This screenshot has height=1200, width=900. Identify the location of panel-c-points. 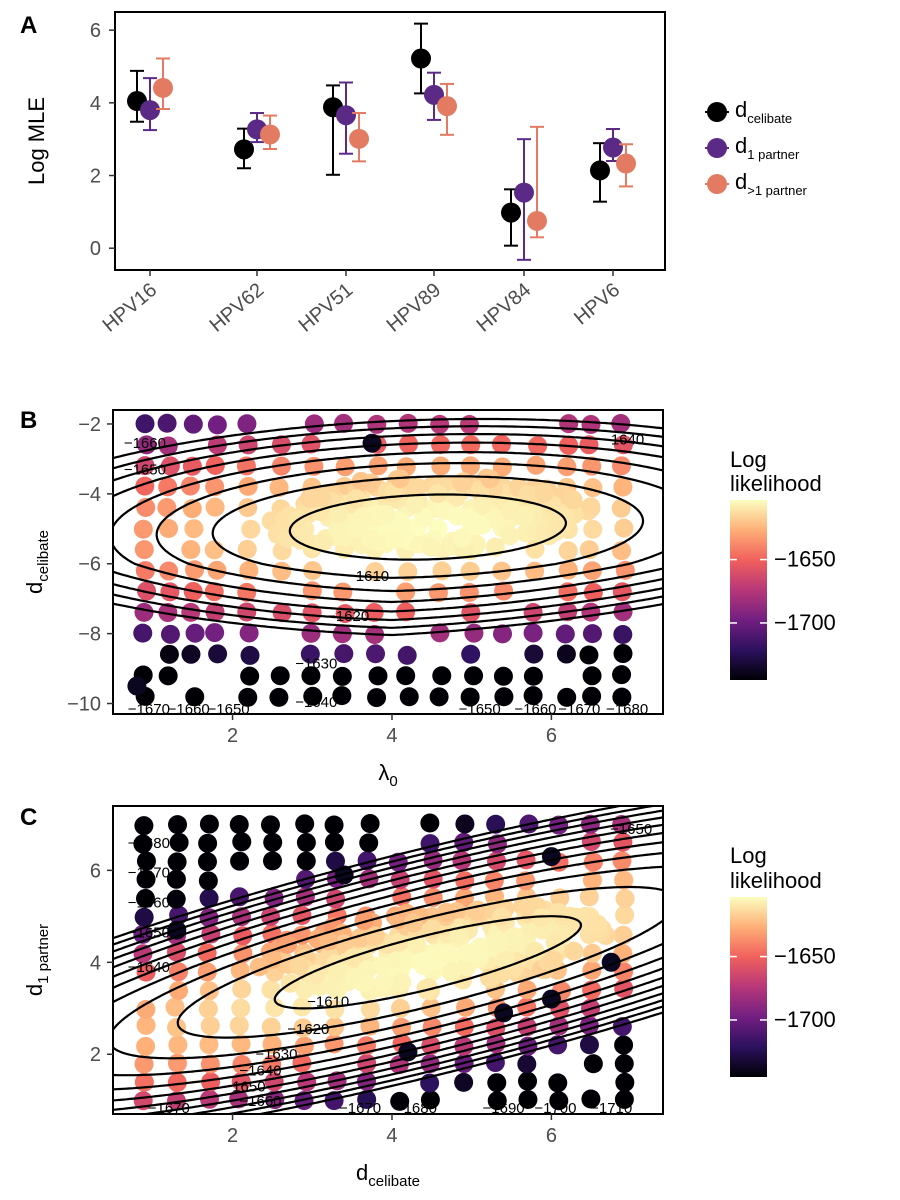
(384, 962).